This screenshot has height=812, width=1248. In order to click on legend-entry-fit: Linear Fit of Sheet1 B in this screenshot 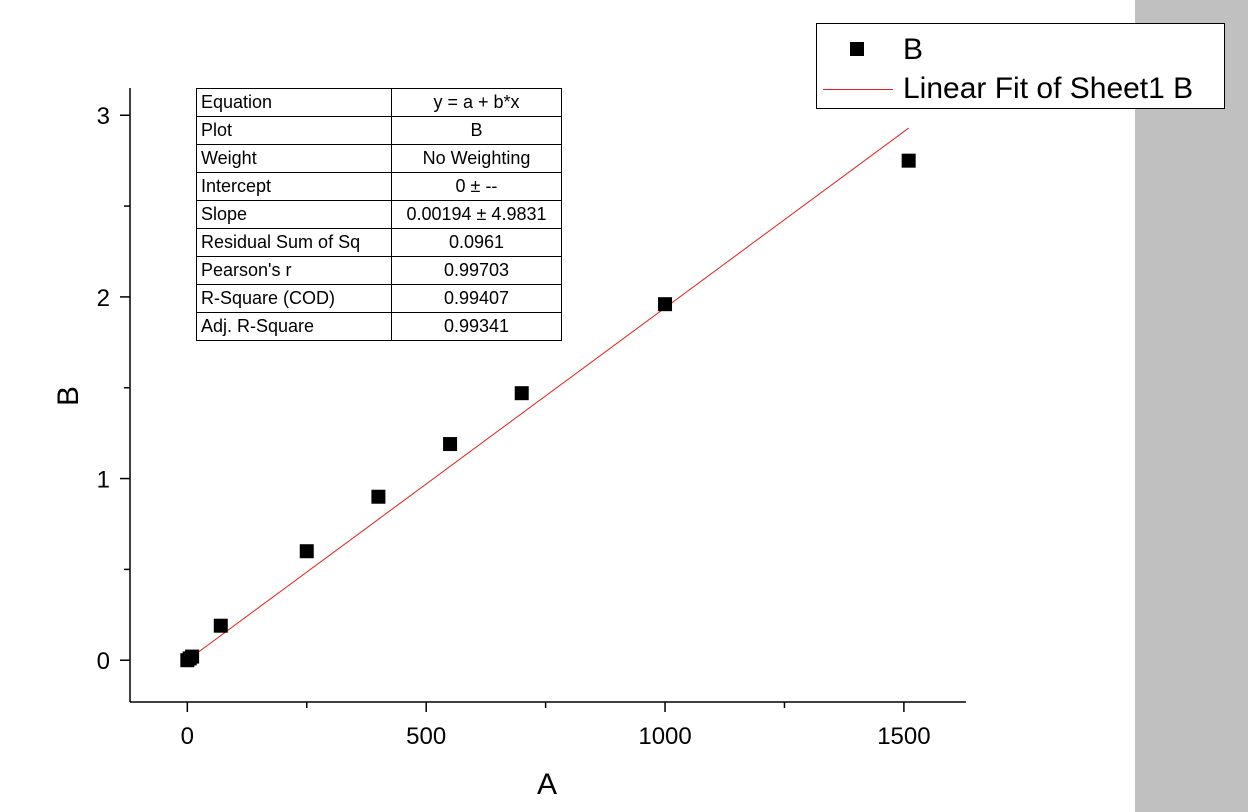, I will do `click(1020, 89)`.